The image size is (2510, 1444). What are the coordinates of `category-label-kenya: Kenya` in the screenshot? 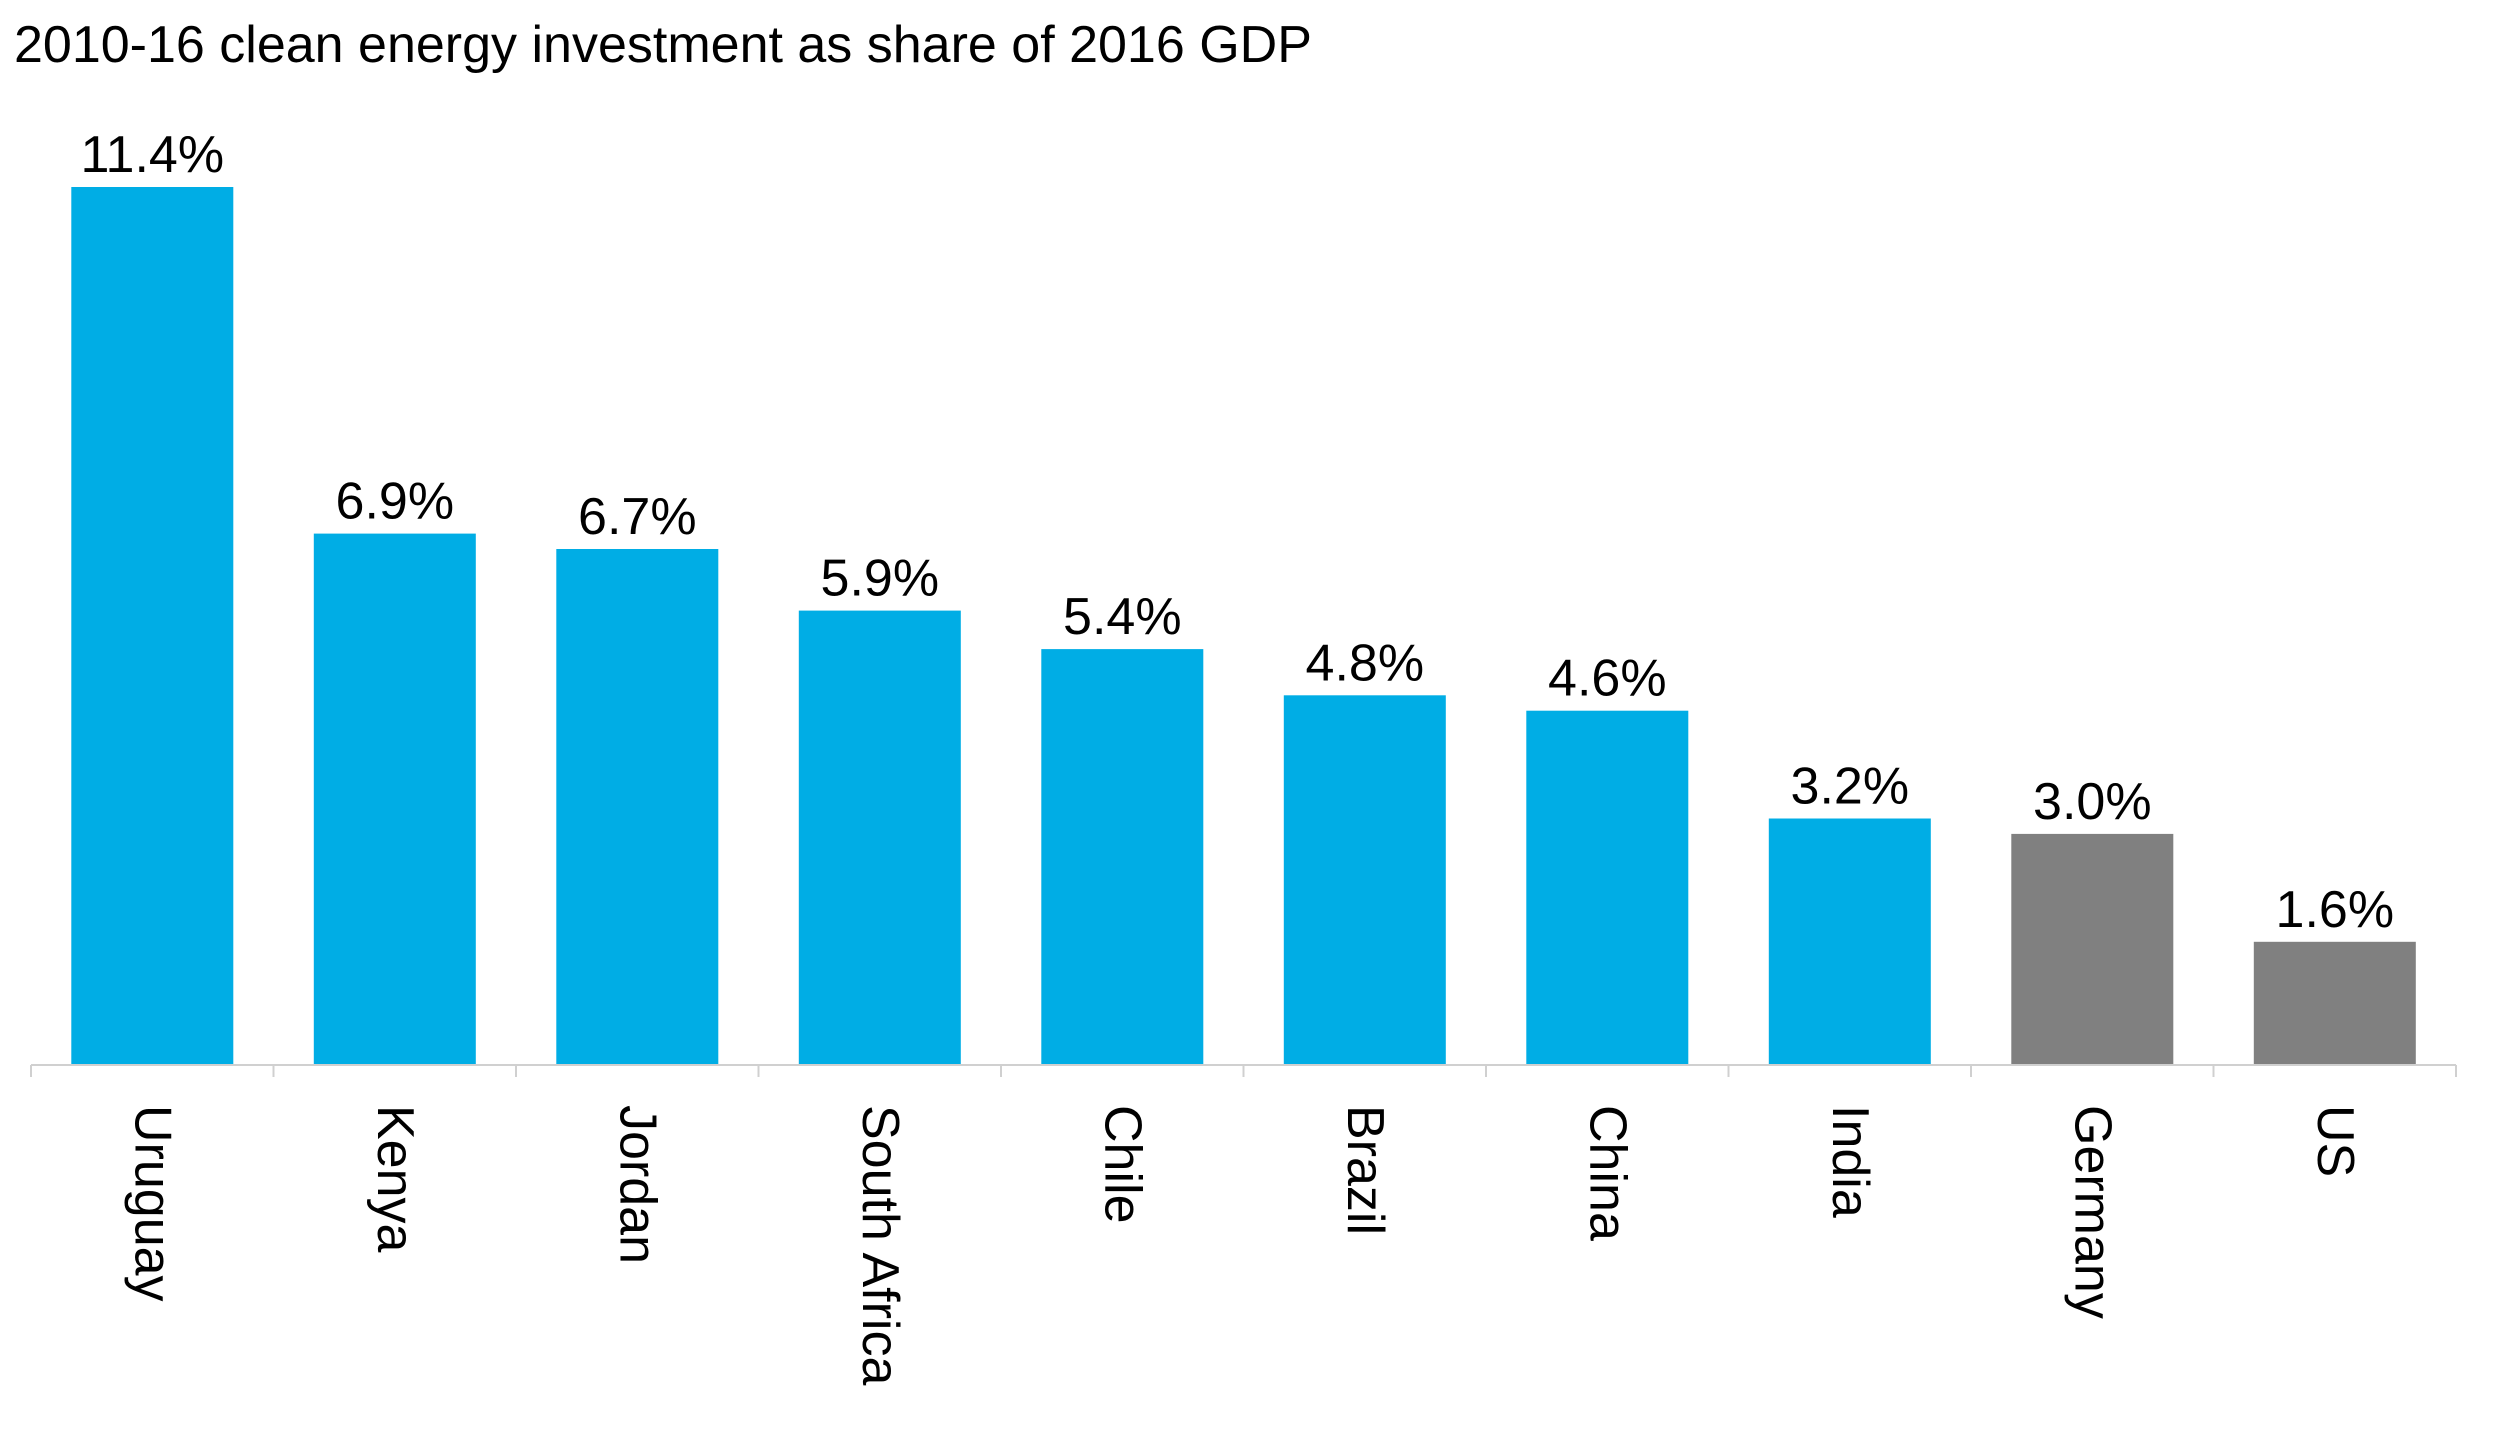 It's located at (395, 1179).